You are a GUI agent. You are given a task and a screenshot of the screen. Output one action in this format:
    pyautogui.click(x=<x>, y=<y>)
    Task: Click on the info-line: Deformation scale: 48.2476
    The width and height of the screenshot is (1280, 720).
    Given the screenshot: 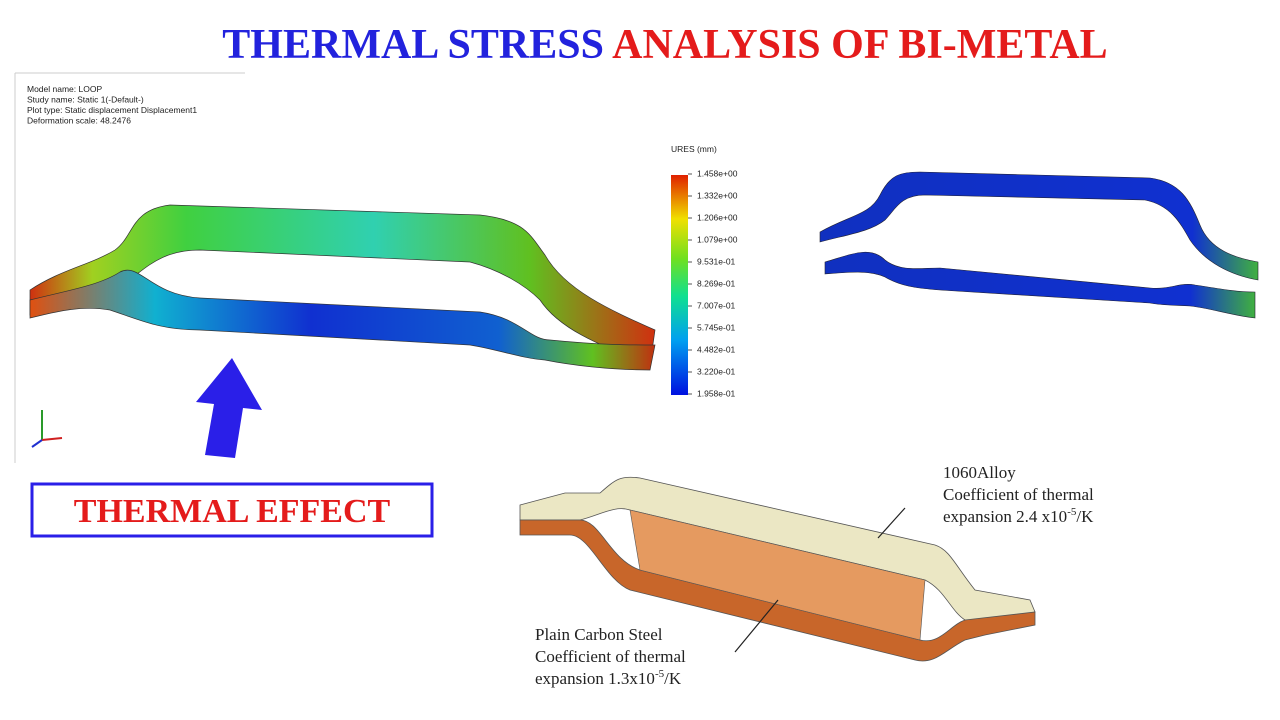 What is the action you would take?
    pyautogui.click(x=79, y=121)
    